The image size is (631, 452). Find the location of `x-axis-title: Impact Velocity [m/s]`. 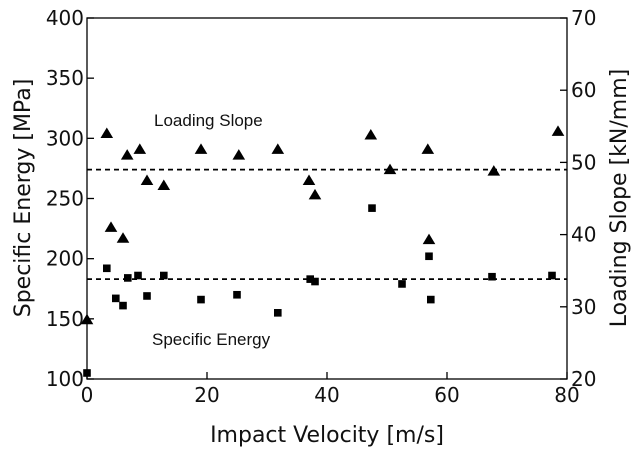

x-axis-title: Impact Velocity [m/s] is located at coordinates (327, 435).